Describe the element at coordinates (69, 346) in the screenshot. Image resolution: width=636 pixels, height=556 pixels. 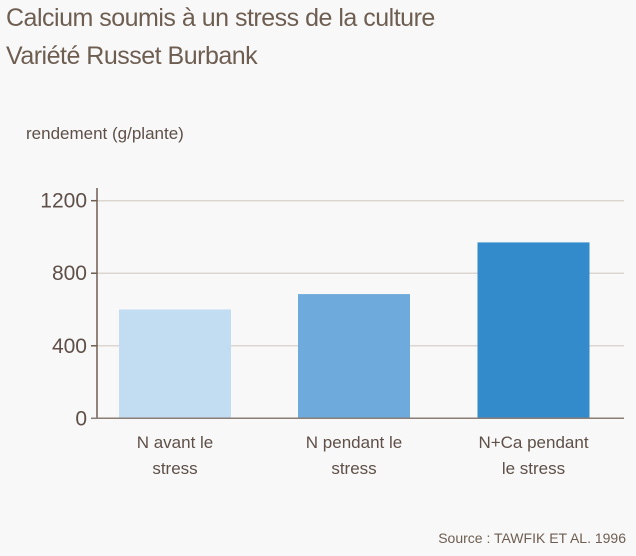
I see `y-tick-label: 400` at that location.